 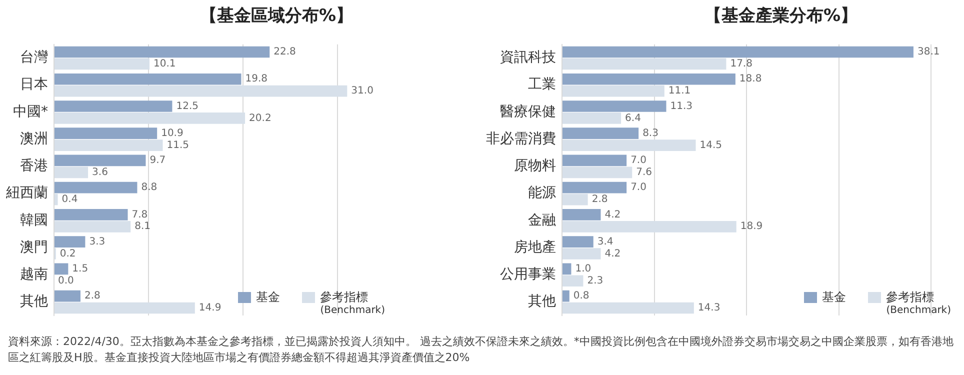 What do you see at coordinates (34, 274) in the screenshot?
I see `y-tick-label: 越南` at bounding box center [34, 274].